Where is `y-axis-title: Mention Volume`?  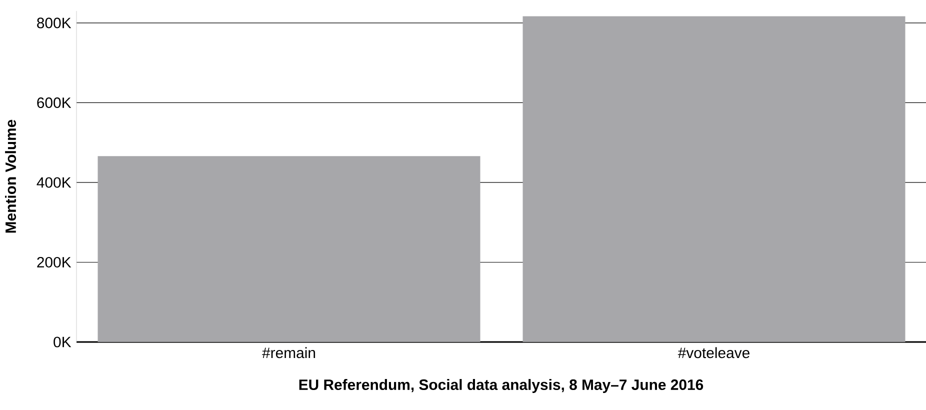 y-axis-title: Mention Volume is located at coordinates (10, 176).